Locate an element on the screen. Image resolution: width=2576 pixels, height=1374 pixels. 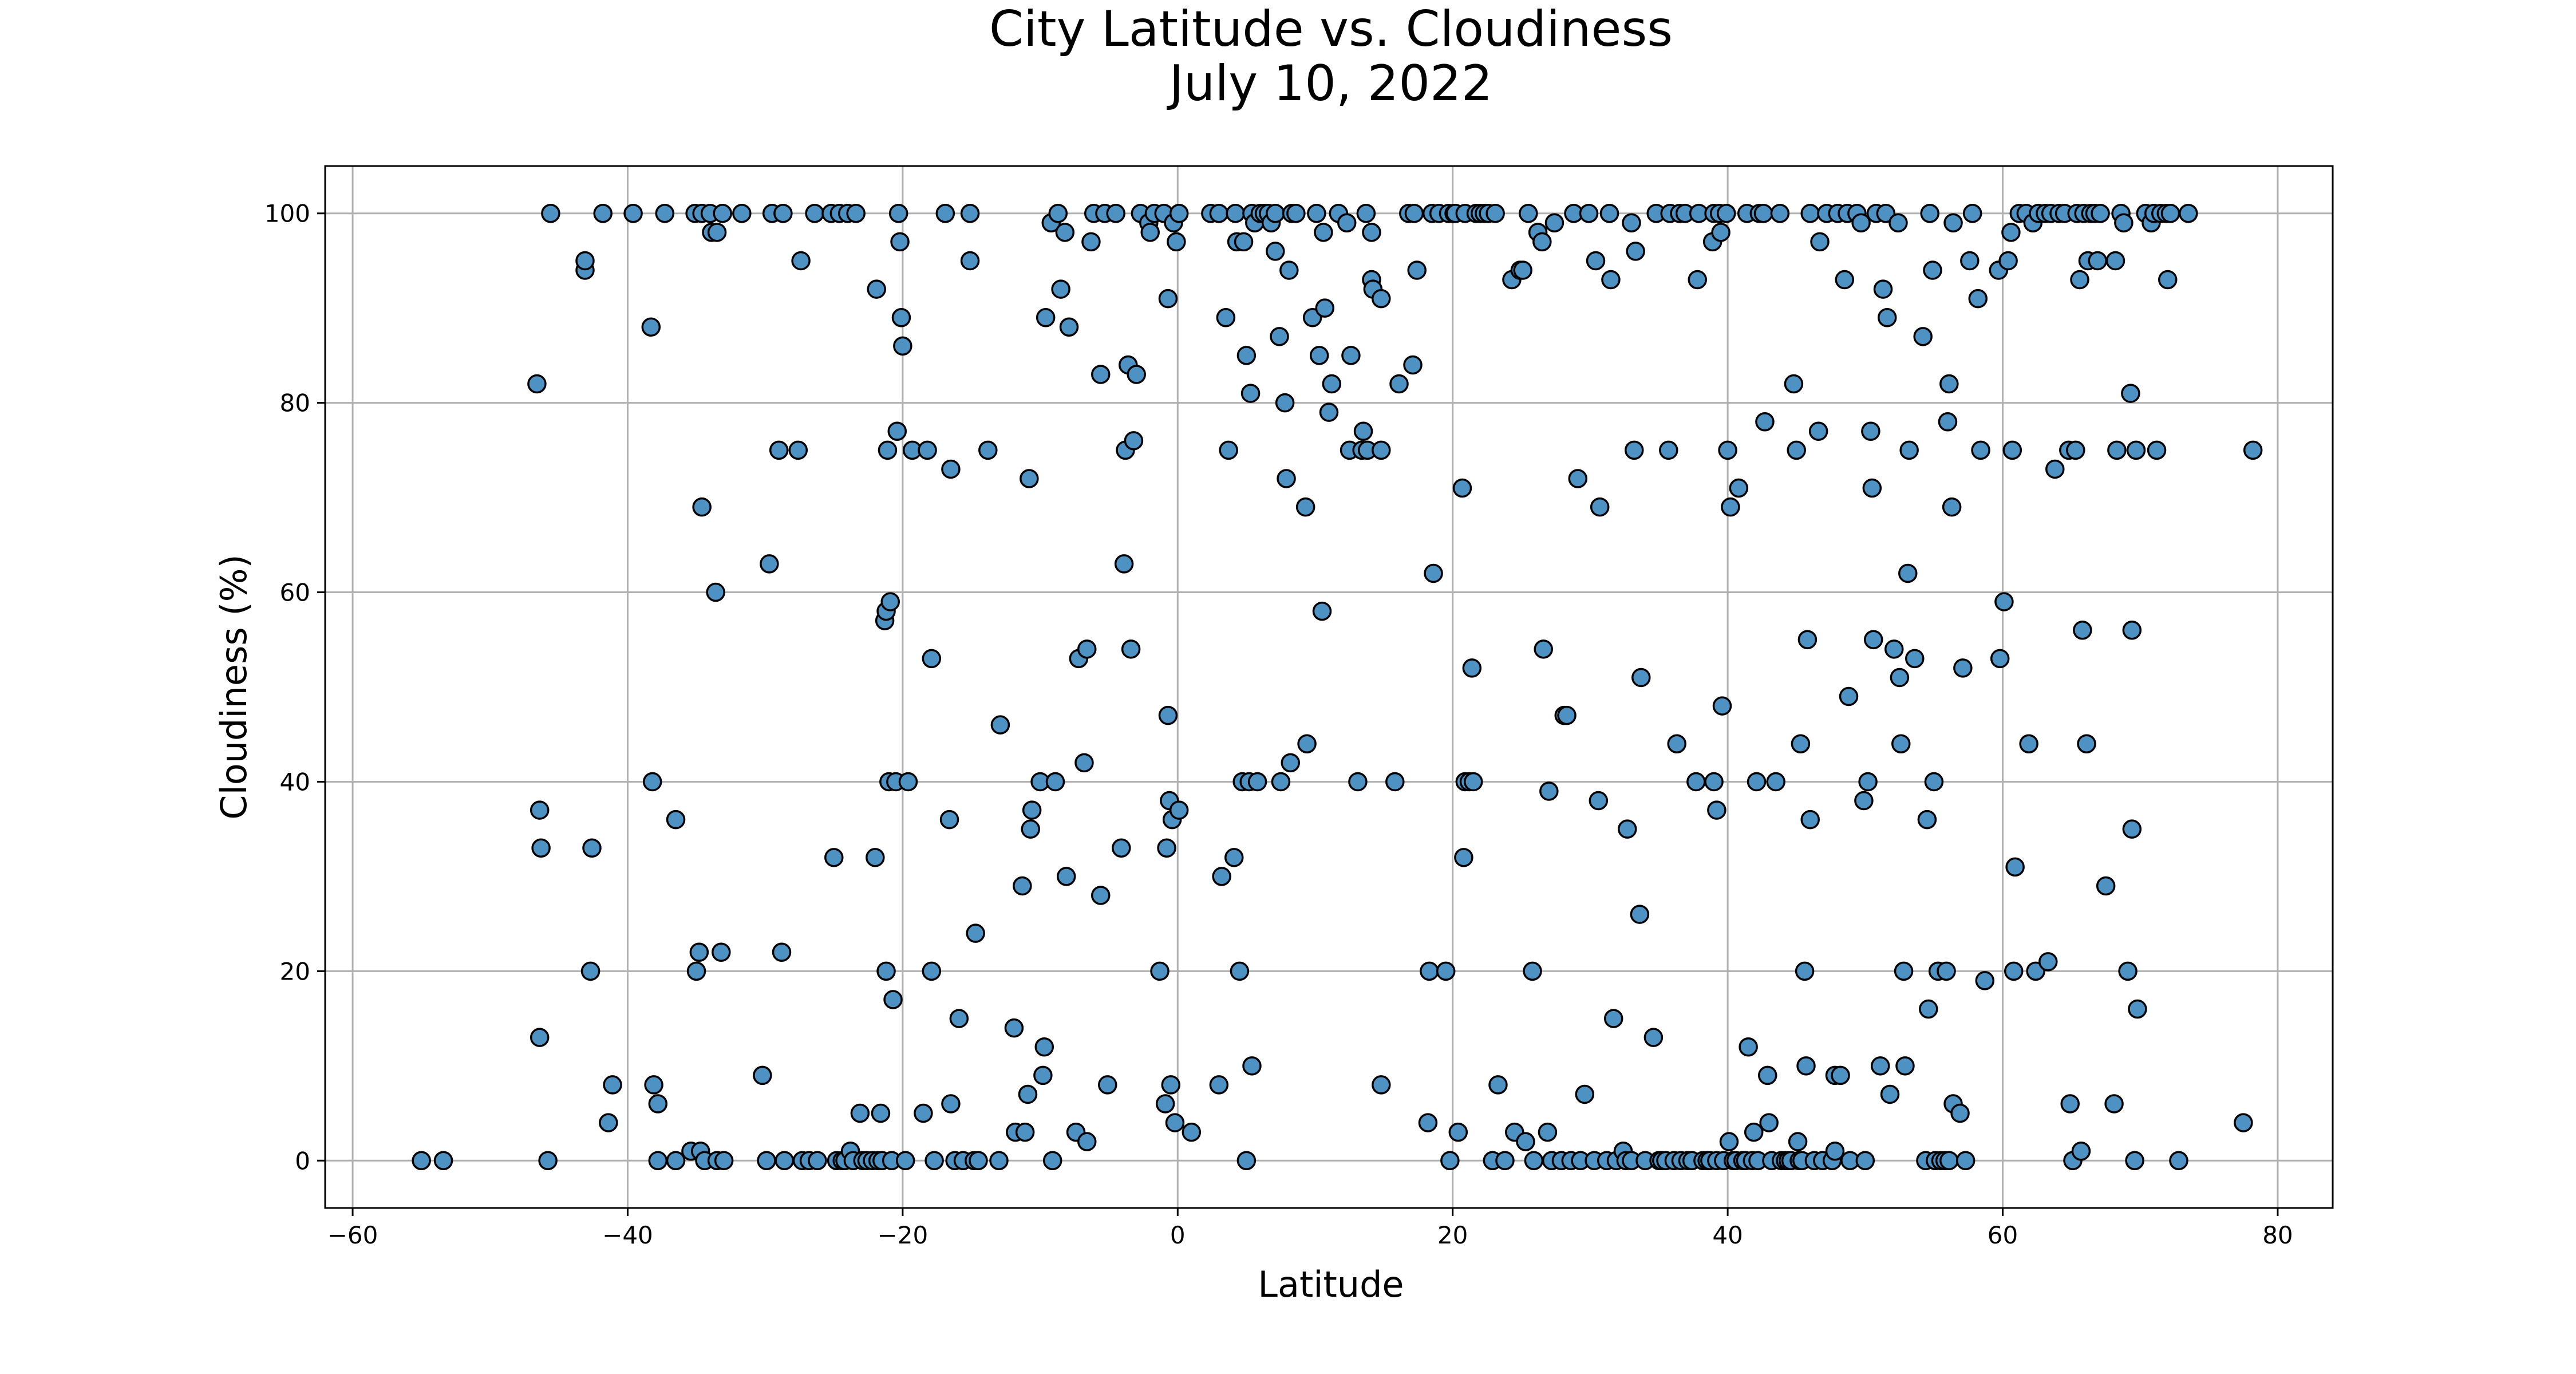
y-axis-label: Cloudiness (%) is located at coordinates (234, 686).